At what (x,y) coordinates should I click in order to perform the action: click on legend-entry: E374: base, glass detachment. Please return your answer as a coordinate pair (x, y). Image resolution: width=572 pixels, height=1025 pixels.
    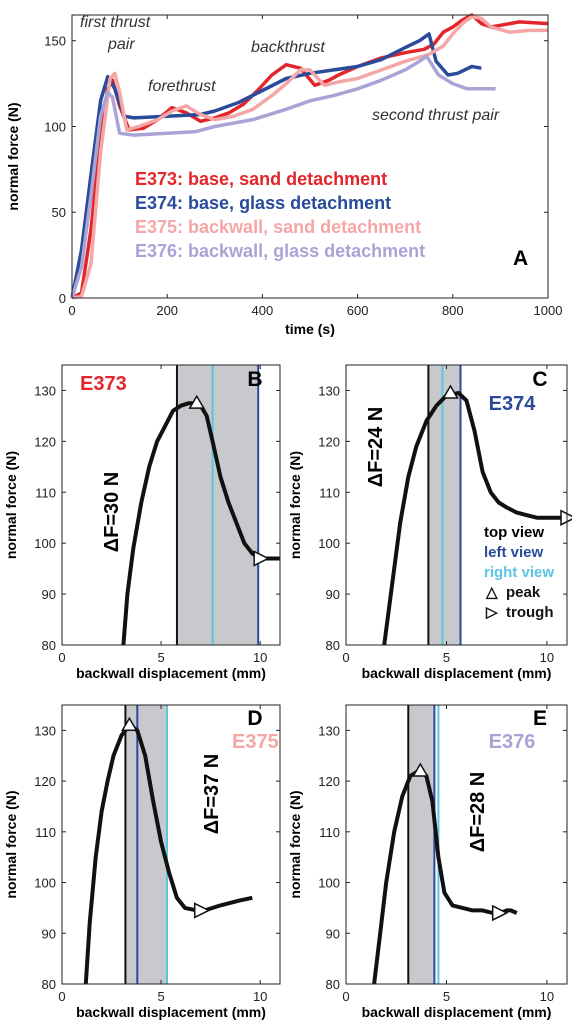
    Looking at the image, I should click on (263, 203).